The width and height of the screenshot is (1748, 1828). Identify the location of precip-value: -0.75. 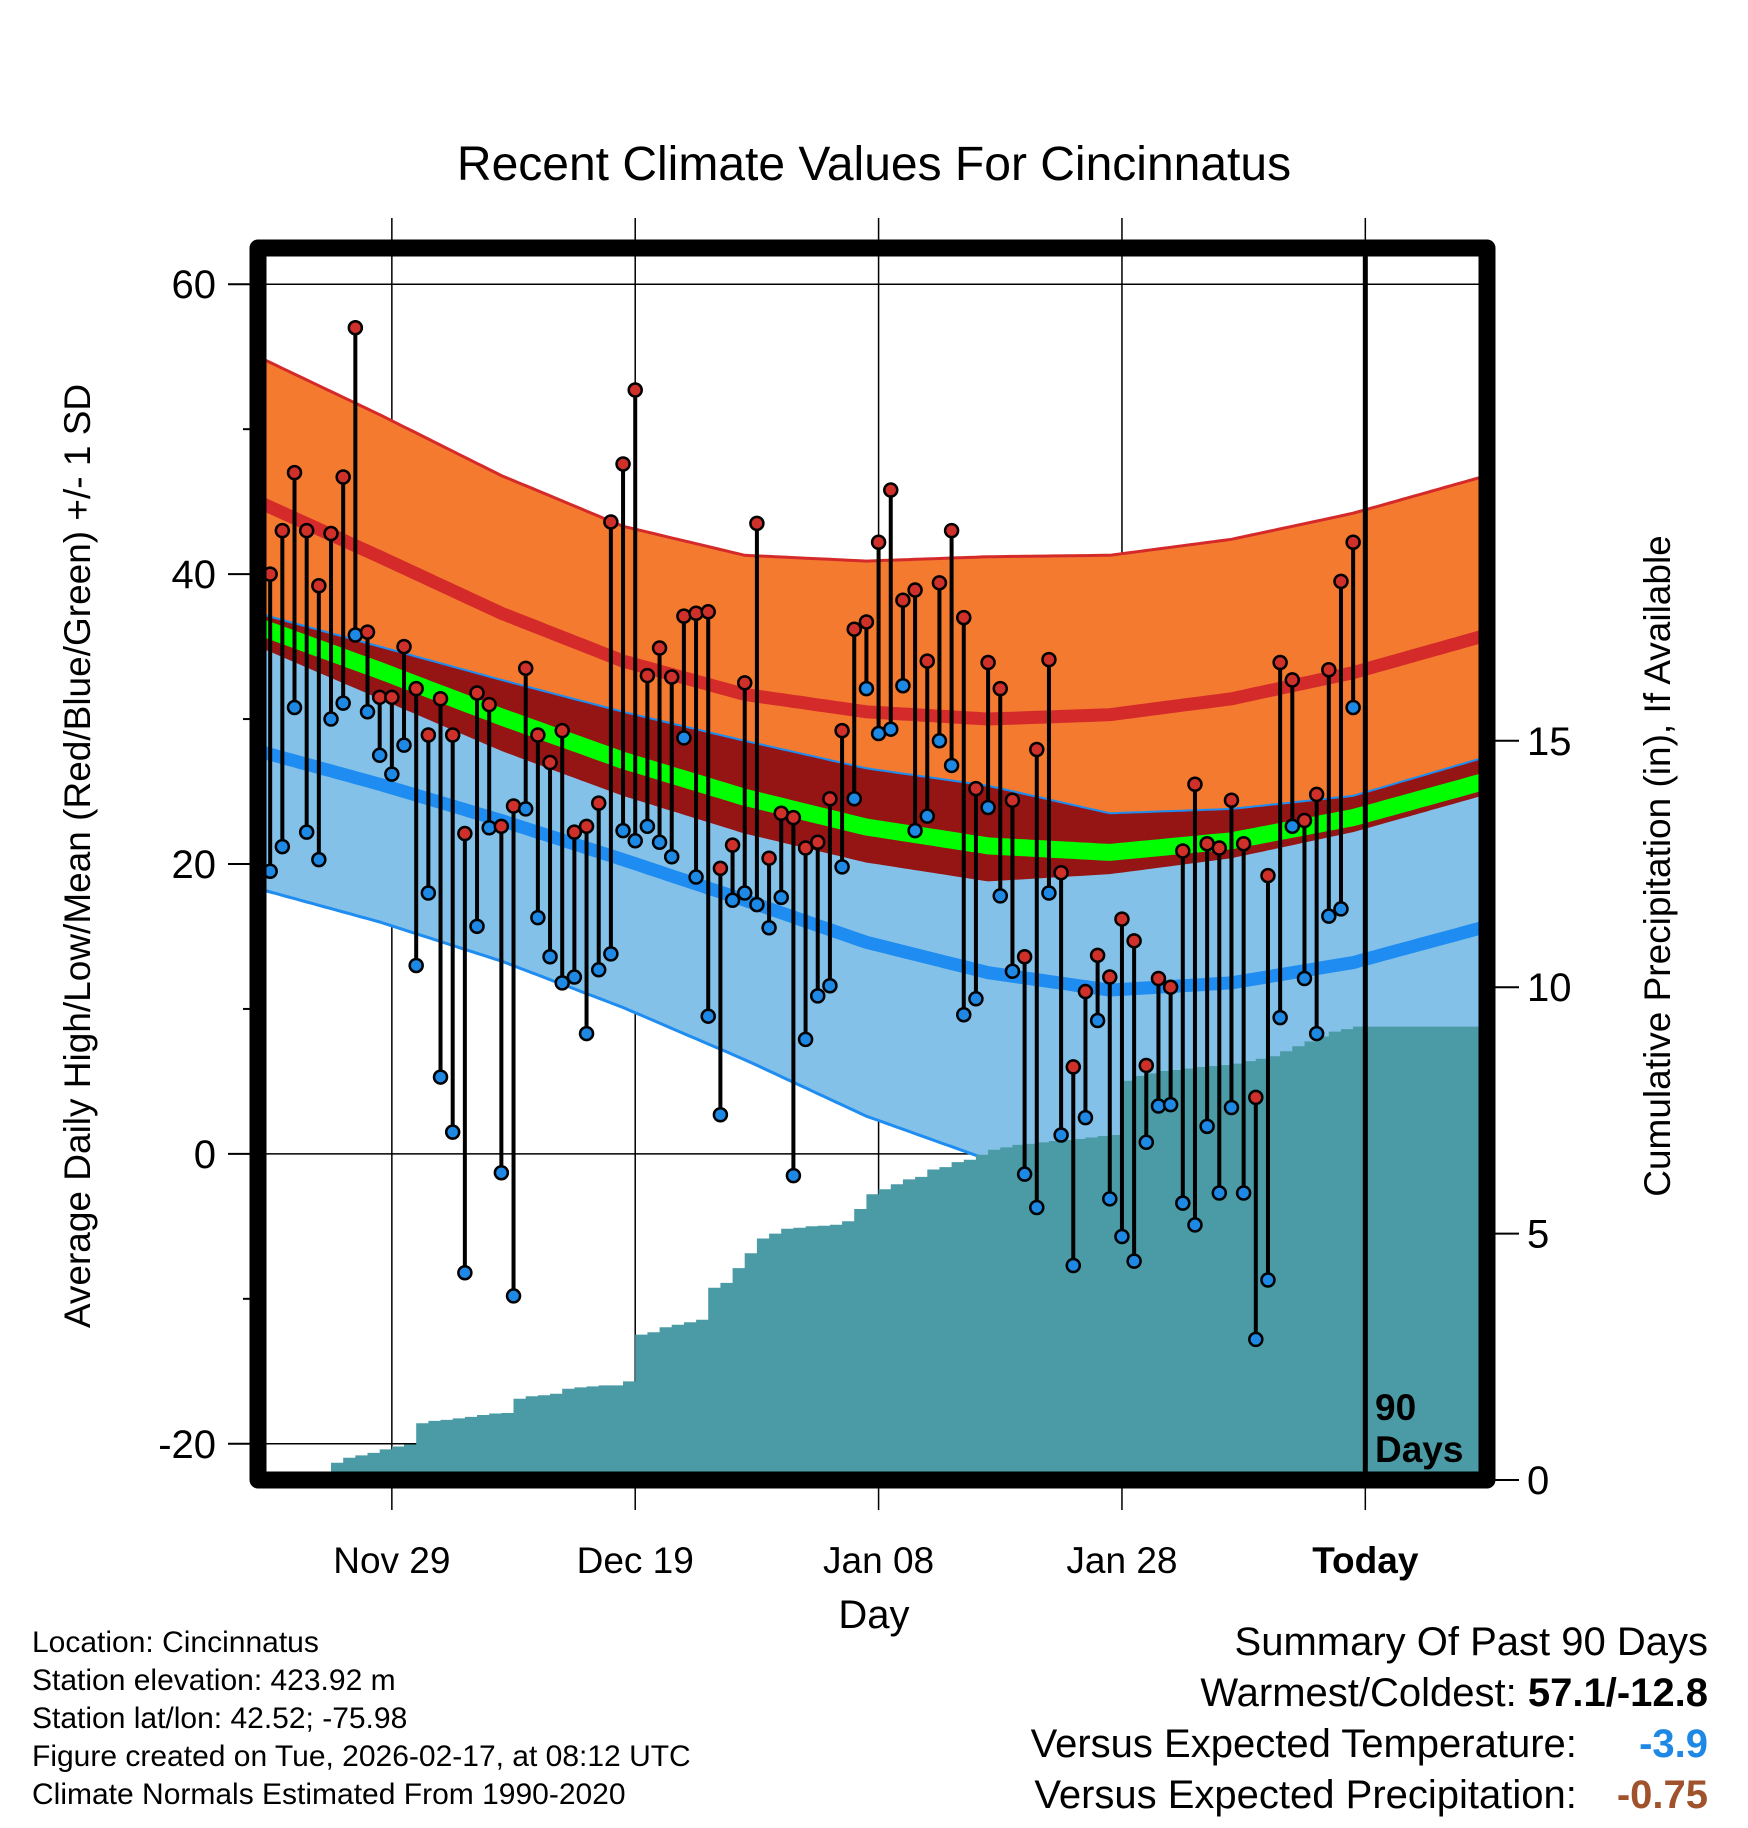
(1662, 1795).